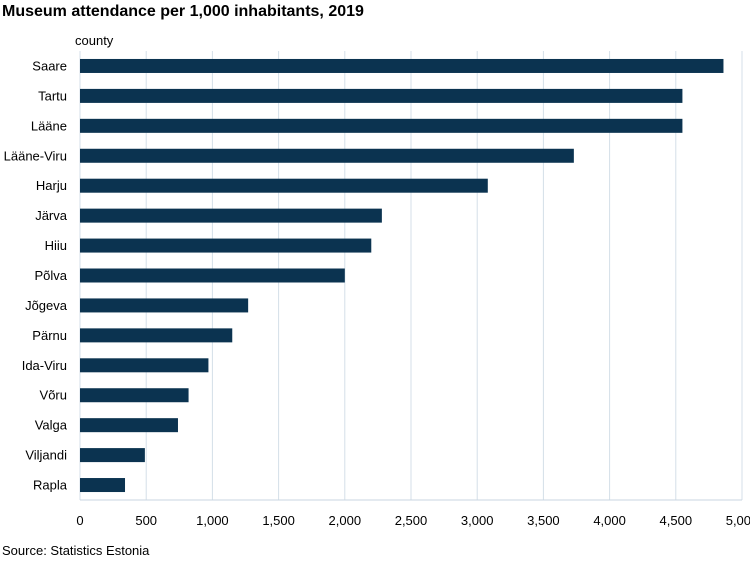 The width and height of the screenshot is (750, 563). What do you see at coordinates (676, 520) in the screenshot?
I see `x-tick-label: 4,500` at bounding box center [676, 520].